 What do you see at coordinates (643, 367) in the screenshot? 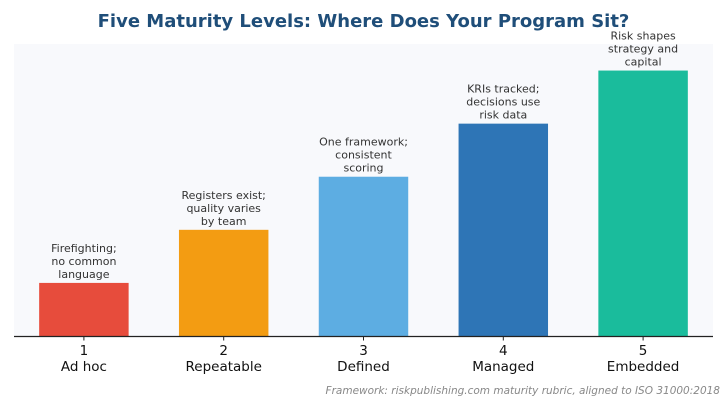
I see `tick-label-name-5: Embedded` at bounding box center [643, 367].